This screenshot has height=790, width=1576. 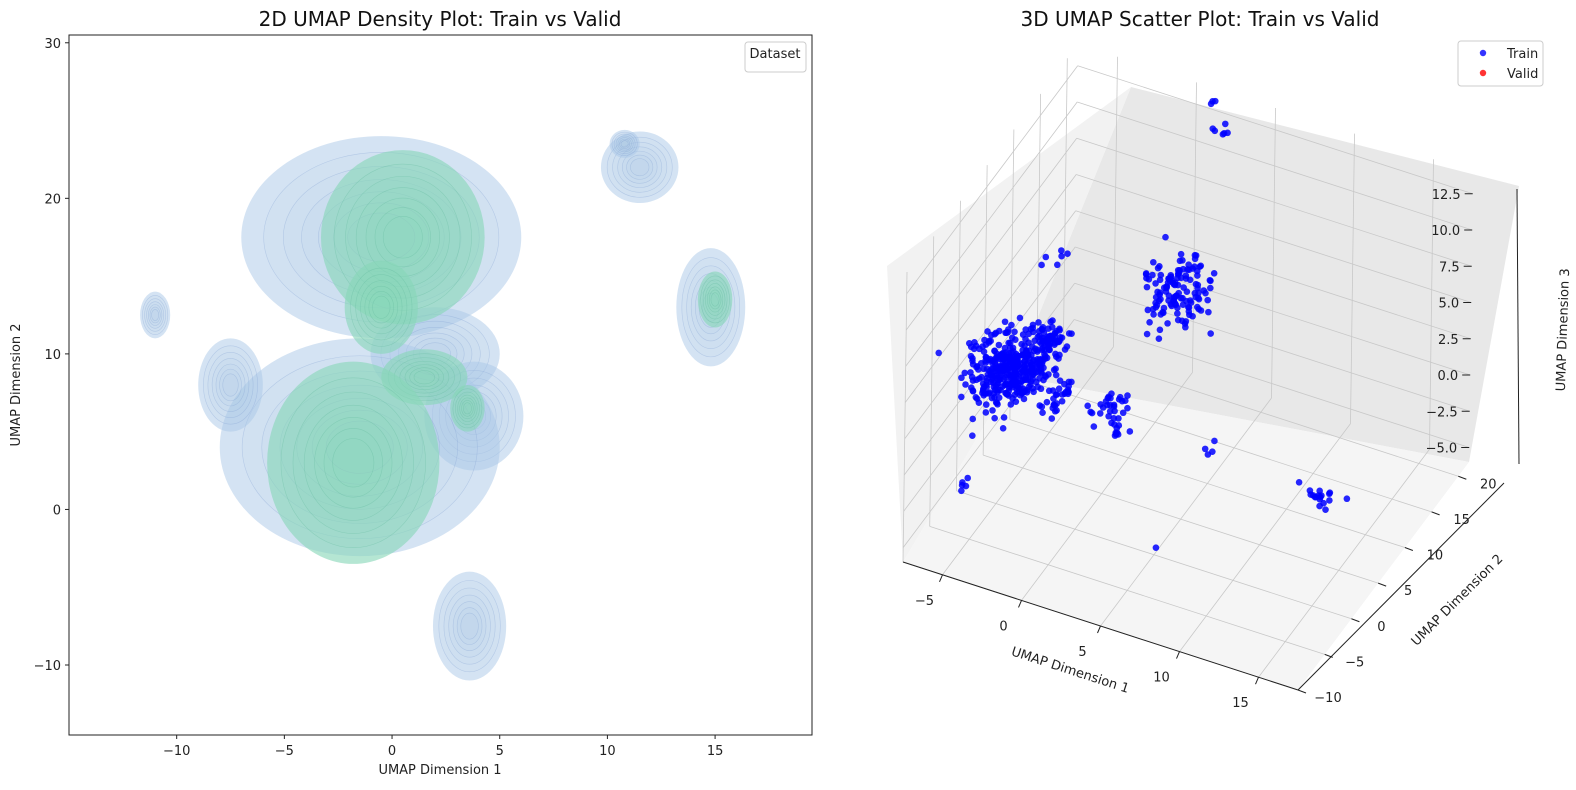 What do you see at coordinates (439, 770) in the screenshot?
I see `density-x-axis-label: UMAP Dimension 1` at bounding box center [439, 770].